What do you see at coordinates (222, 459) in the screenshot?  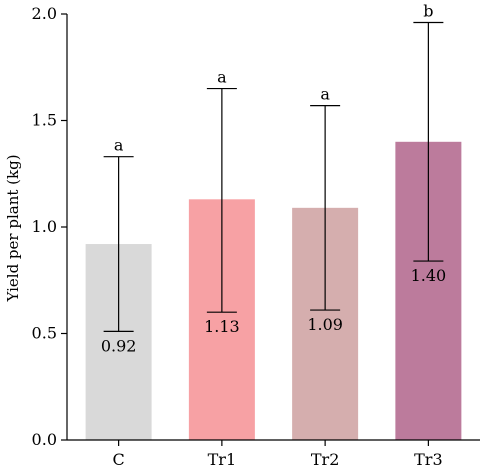 I see `x-tick-label: Tr1` at bounding box center [222, 459].